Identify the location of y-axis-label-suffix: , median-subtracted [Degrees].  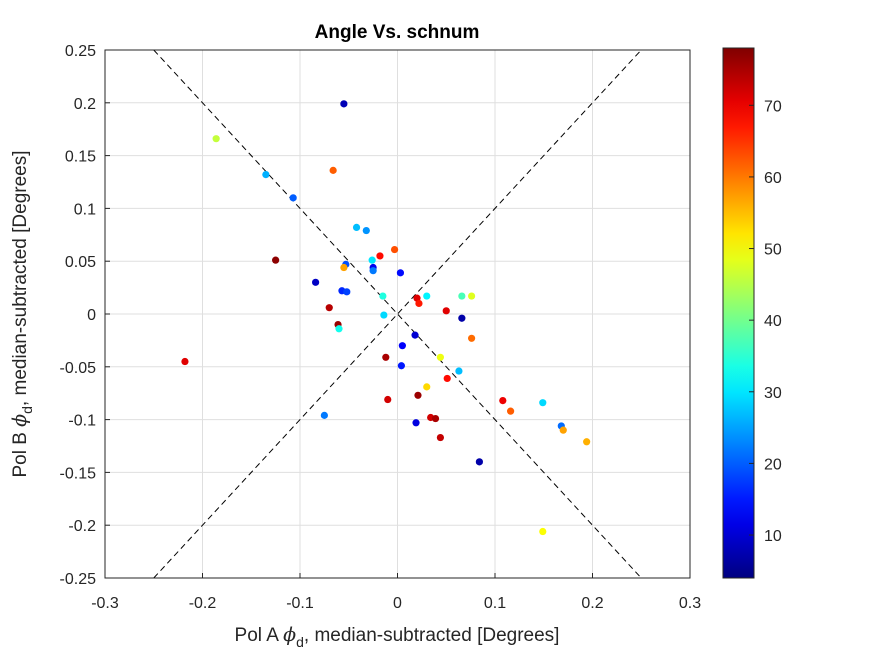
(20, 278).